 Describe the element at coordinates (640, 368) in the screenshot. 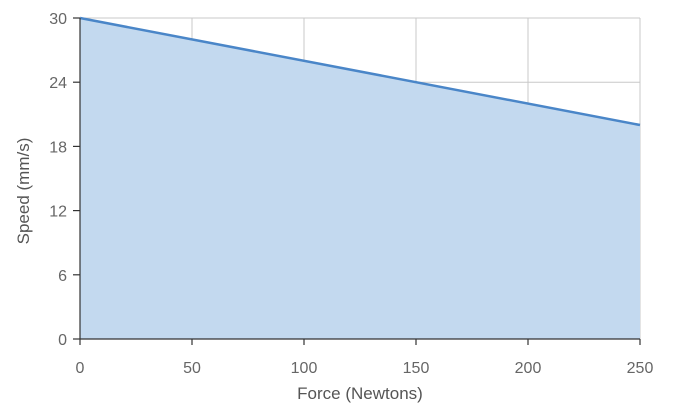

I see `x-tick-label: 250` at that location.